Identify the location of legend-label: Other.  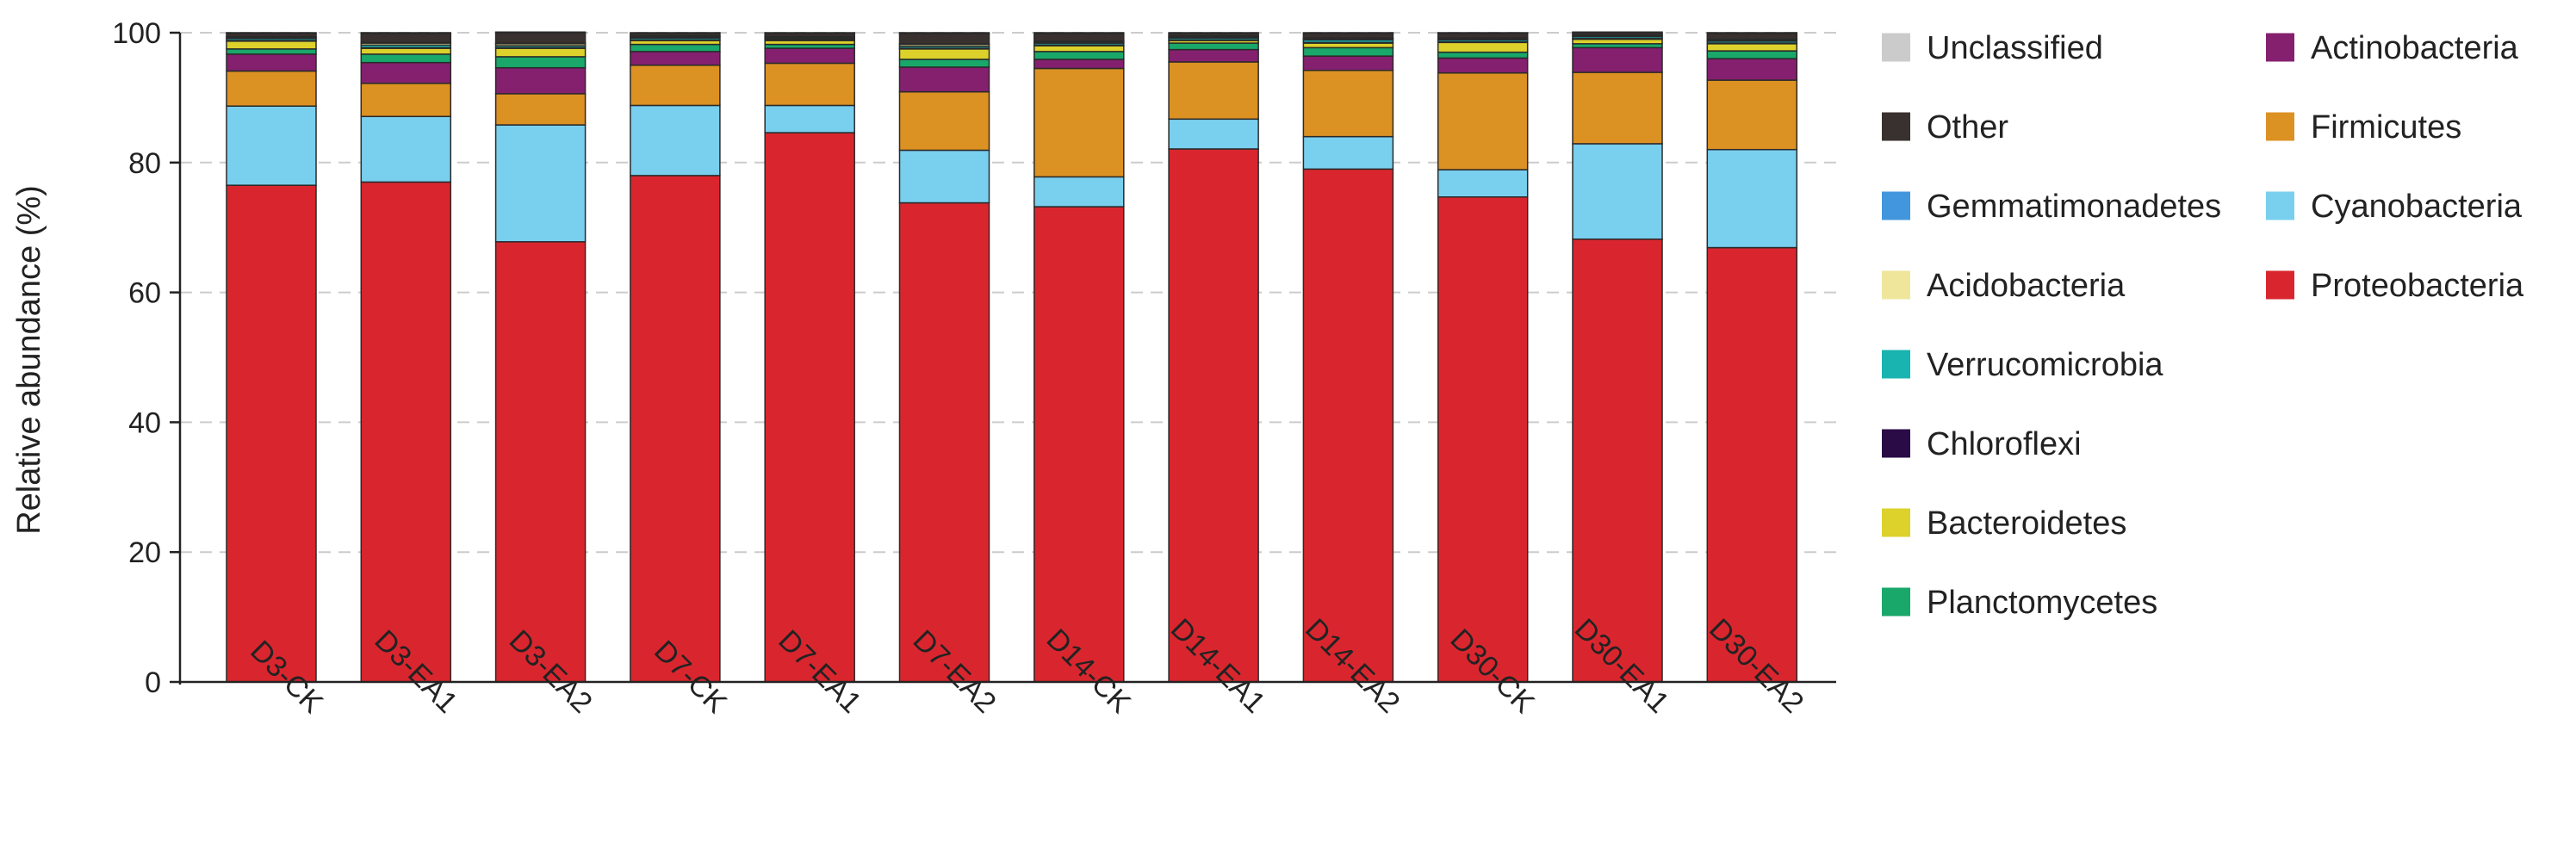
(1967, 128).